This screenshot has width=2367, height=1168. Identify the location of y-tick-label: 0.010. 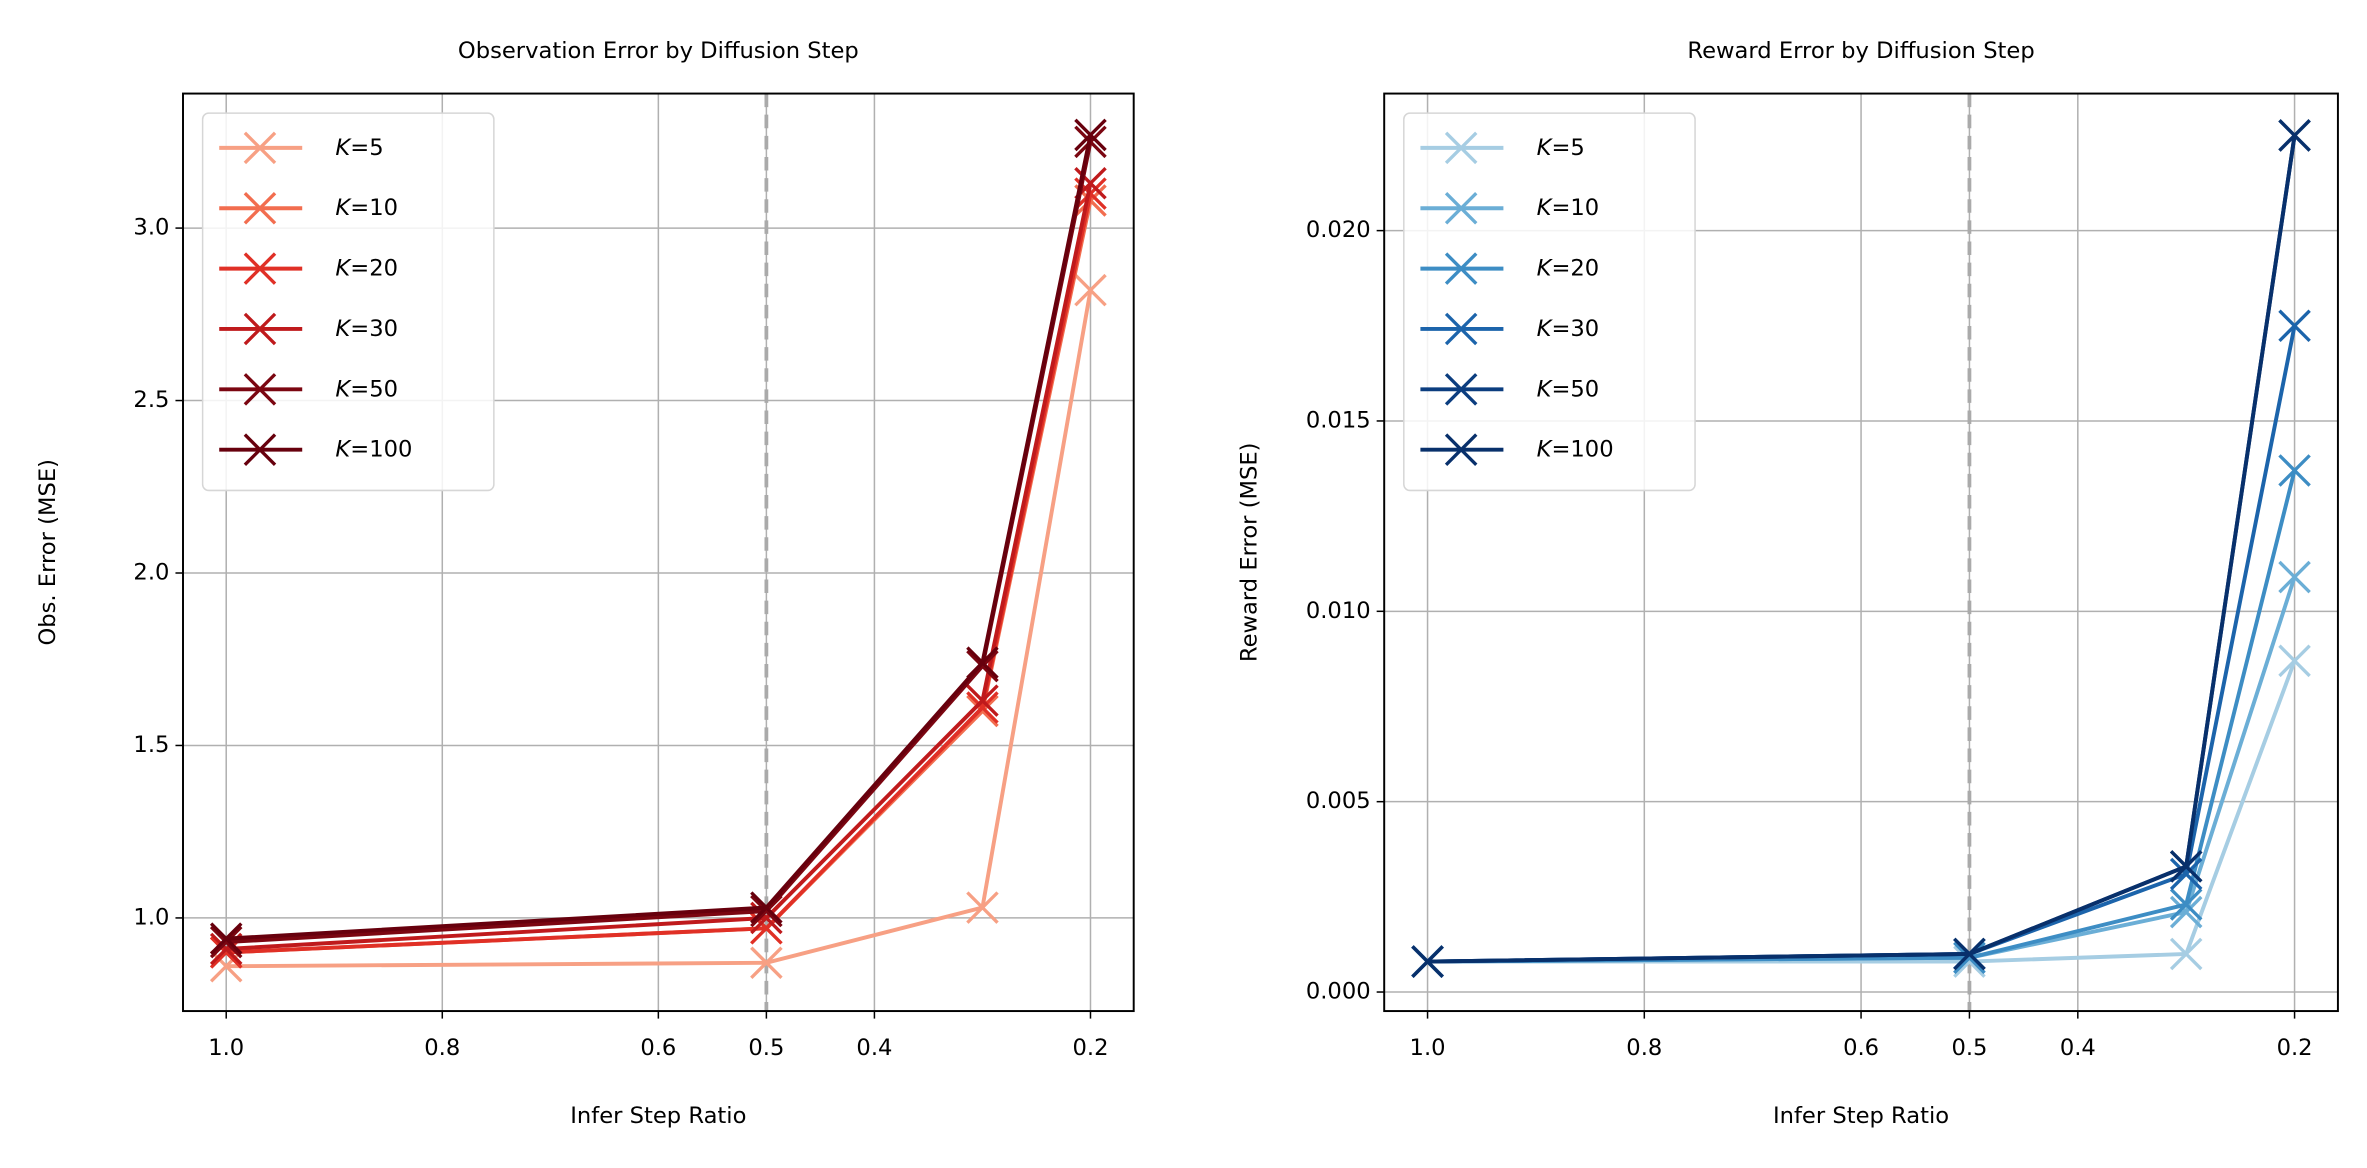
(1338, 611).